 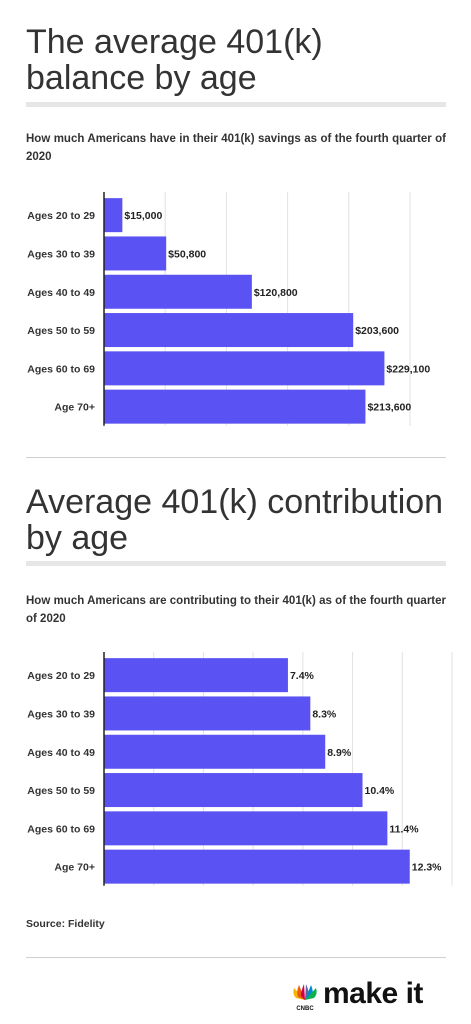 I want to click on chart-2-title: Average 401(k) contribution by age, so click(x=235, y=520).